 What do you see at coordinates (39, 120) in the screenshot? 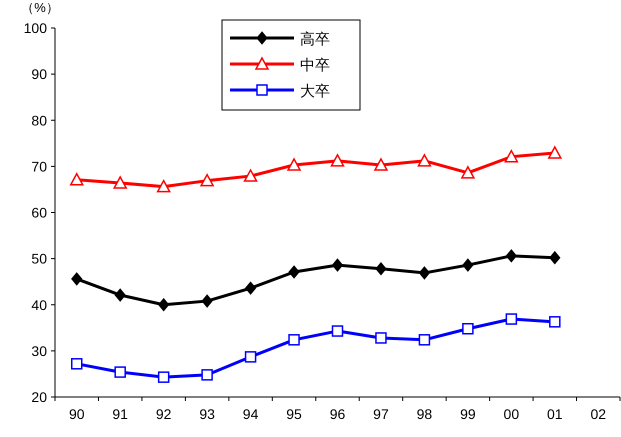
I see `y-tick-label: 80` at bounding box center [39, 120].